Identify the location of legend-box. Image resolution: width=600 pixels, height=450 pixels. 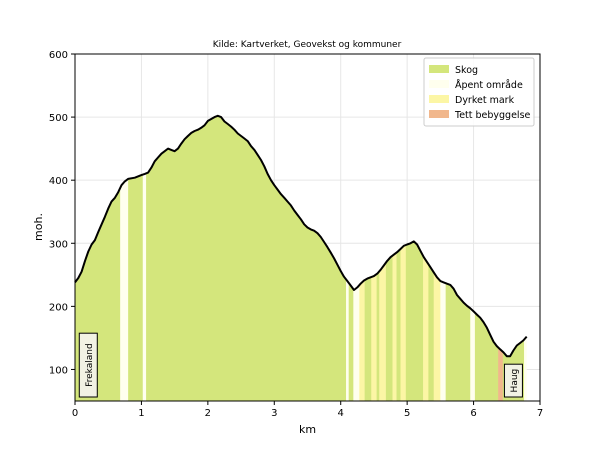
(479, 92).